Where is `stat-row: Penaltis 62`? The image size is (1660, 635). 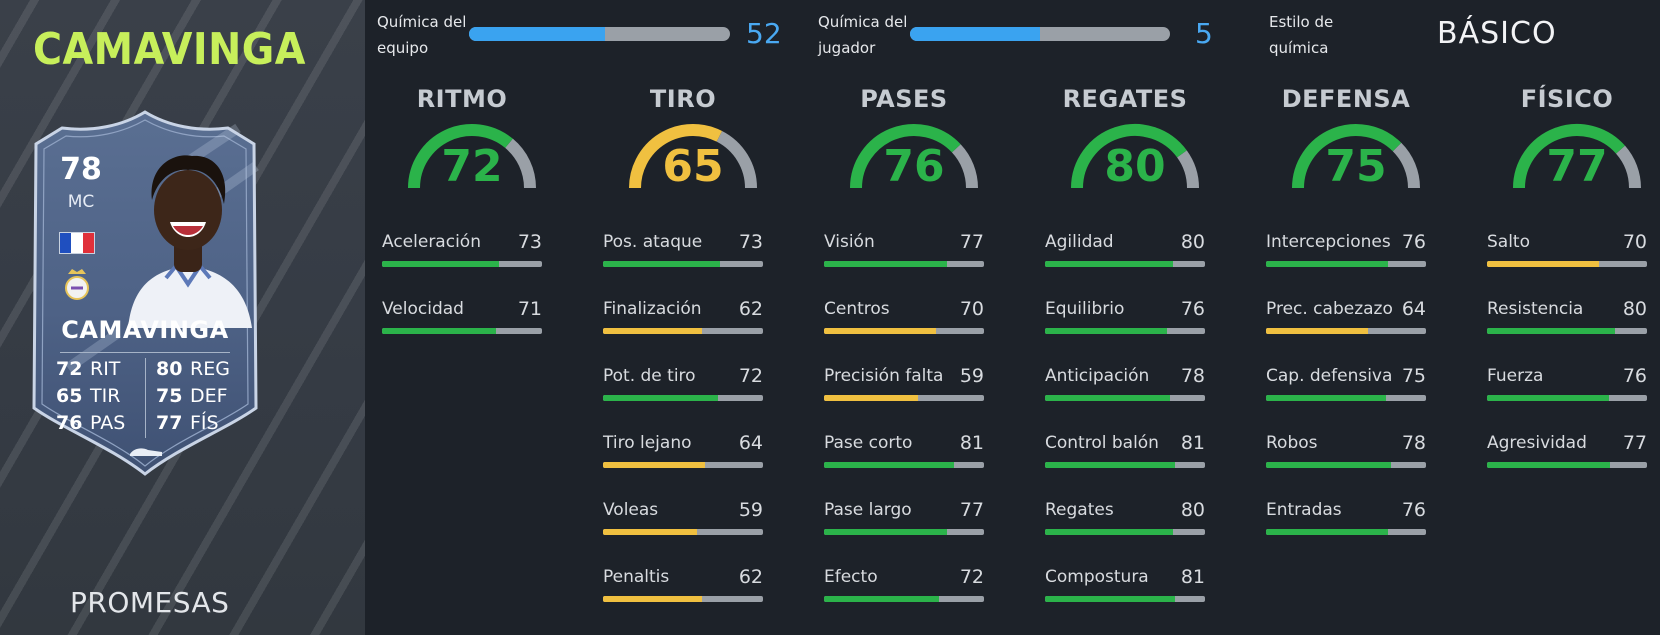
stat-row: Penaltis 62 is located at coordinates (683, 586).